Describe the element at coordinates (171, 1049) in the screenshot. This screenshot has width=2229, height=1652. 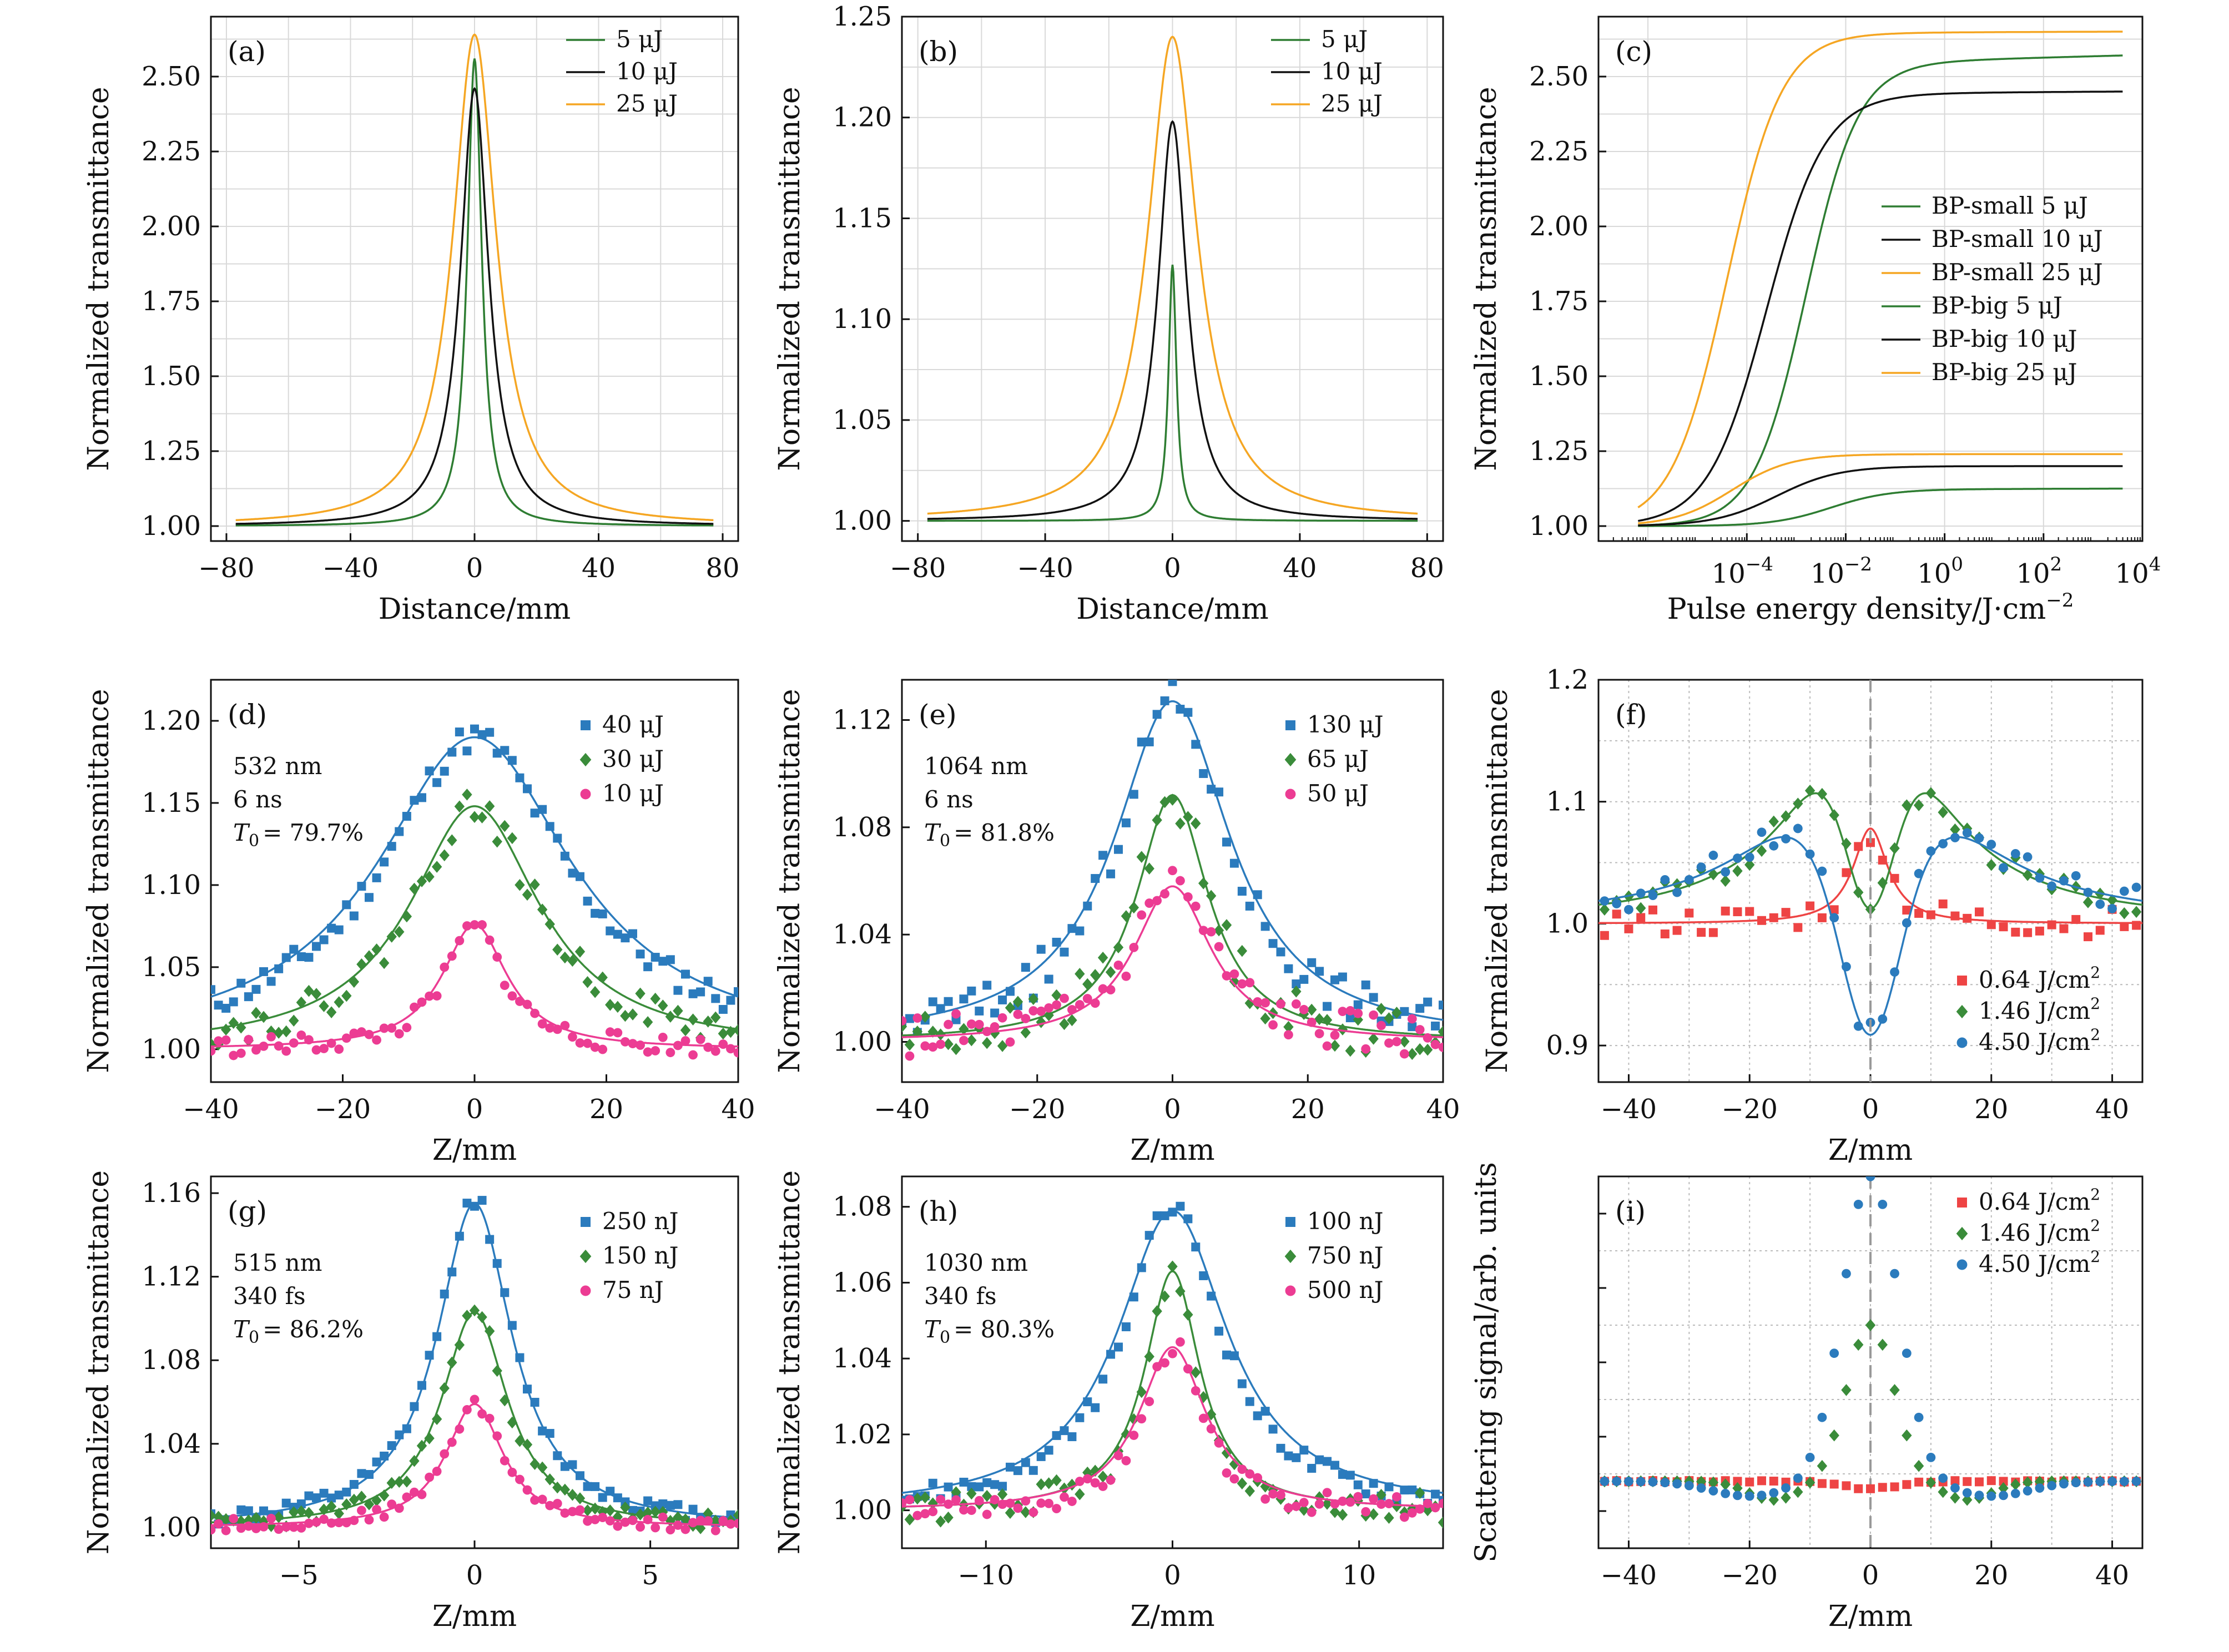
I see `y-tick-label: 1.00` at that location.